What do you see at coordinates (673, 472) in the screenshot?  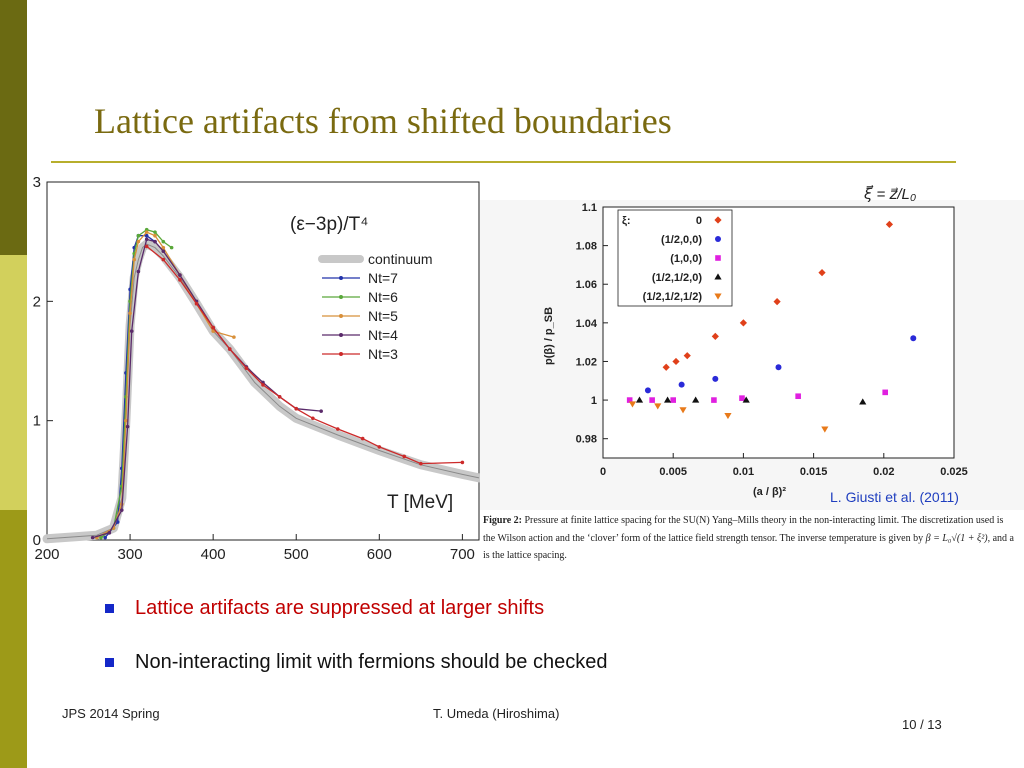 I see `x-tick-label: 0.005` at bounding box center [673, 472].